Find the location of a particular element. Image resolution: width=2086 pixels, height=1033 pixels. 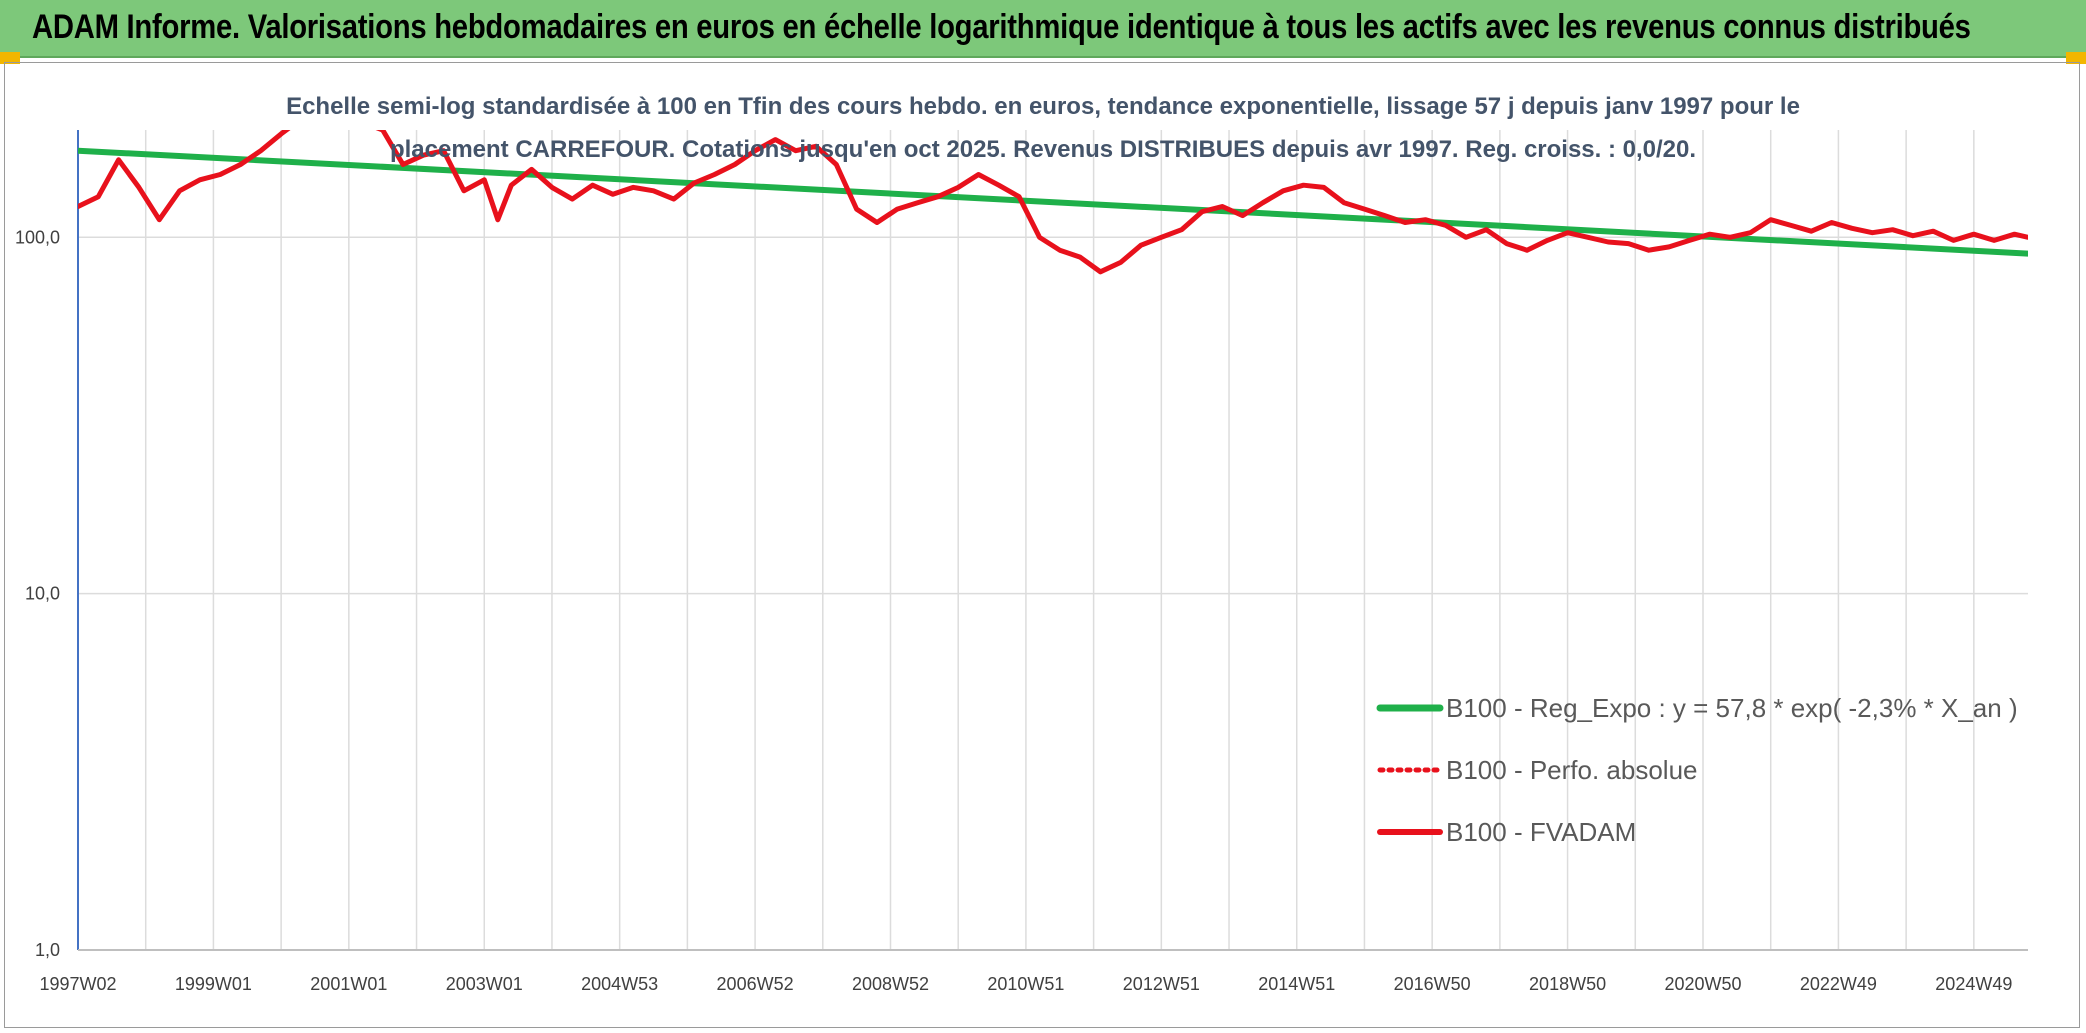

x-tick-label: 2004W53 is located at coordinates (619, 984).